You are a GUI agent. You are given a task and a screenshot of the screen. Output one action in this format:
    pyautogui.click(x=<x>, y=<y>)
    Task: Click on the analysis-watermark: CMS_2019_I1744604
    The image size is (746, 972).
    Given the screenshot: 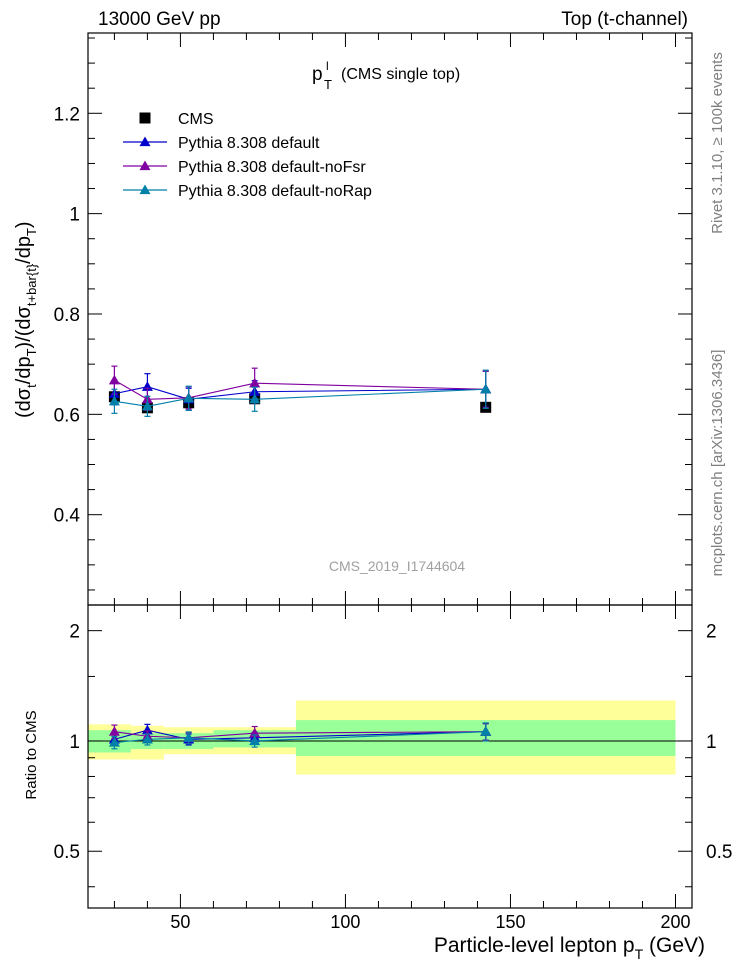 What is the action you would take?
    pyautogui.click(x=397, y=566)
    